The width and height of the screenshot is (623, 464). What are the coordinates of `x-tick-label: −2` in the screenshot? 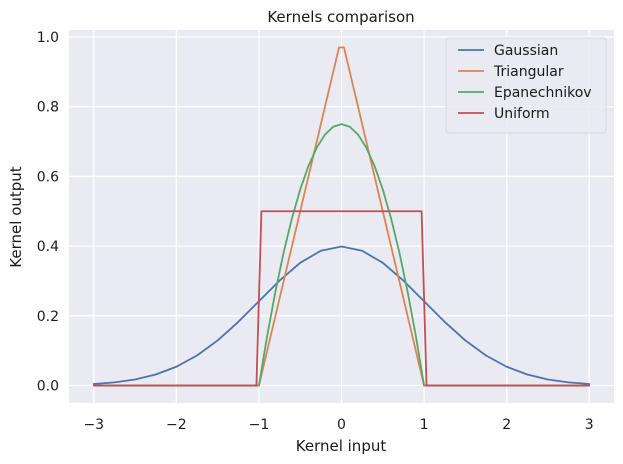 It's located at (176, 425).